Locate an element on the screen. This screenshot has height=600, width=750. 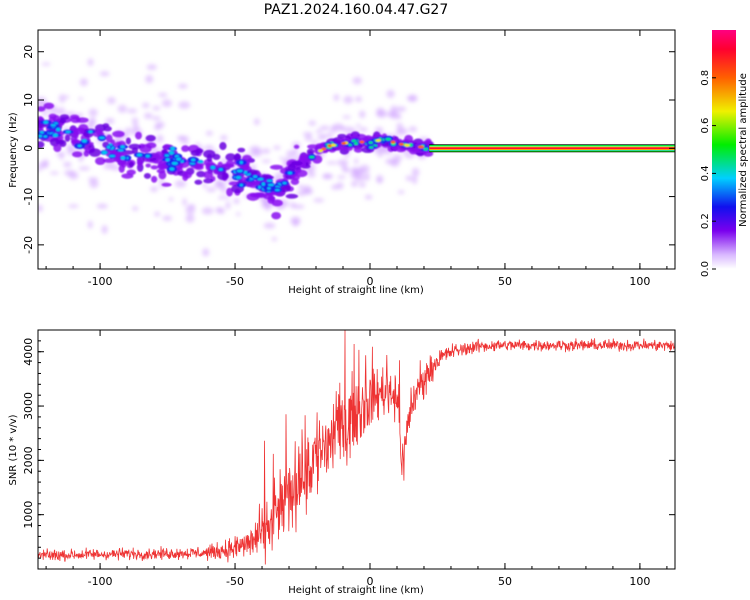
x-tick-label: 50 is located at coordinates (505, 581).